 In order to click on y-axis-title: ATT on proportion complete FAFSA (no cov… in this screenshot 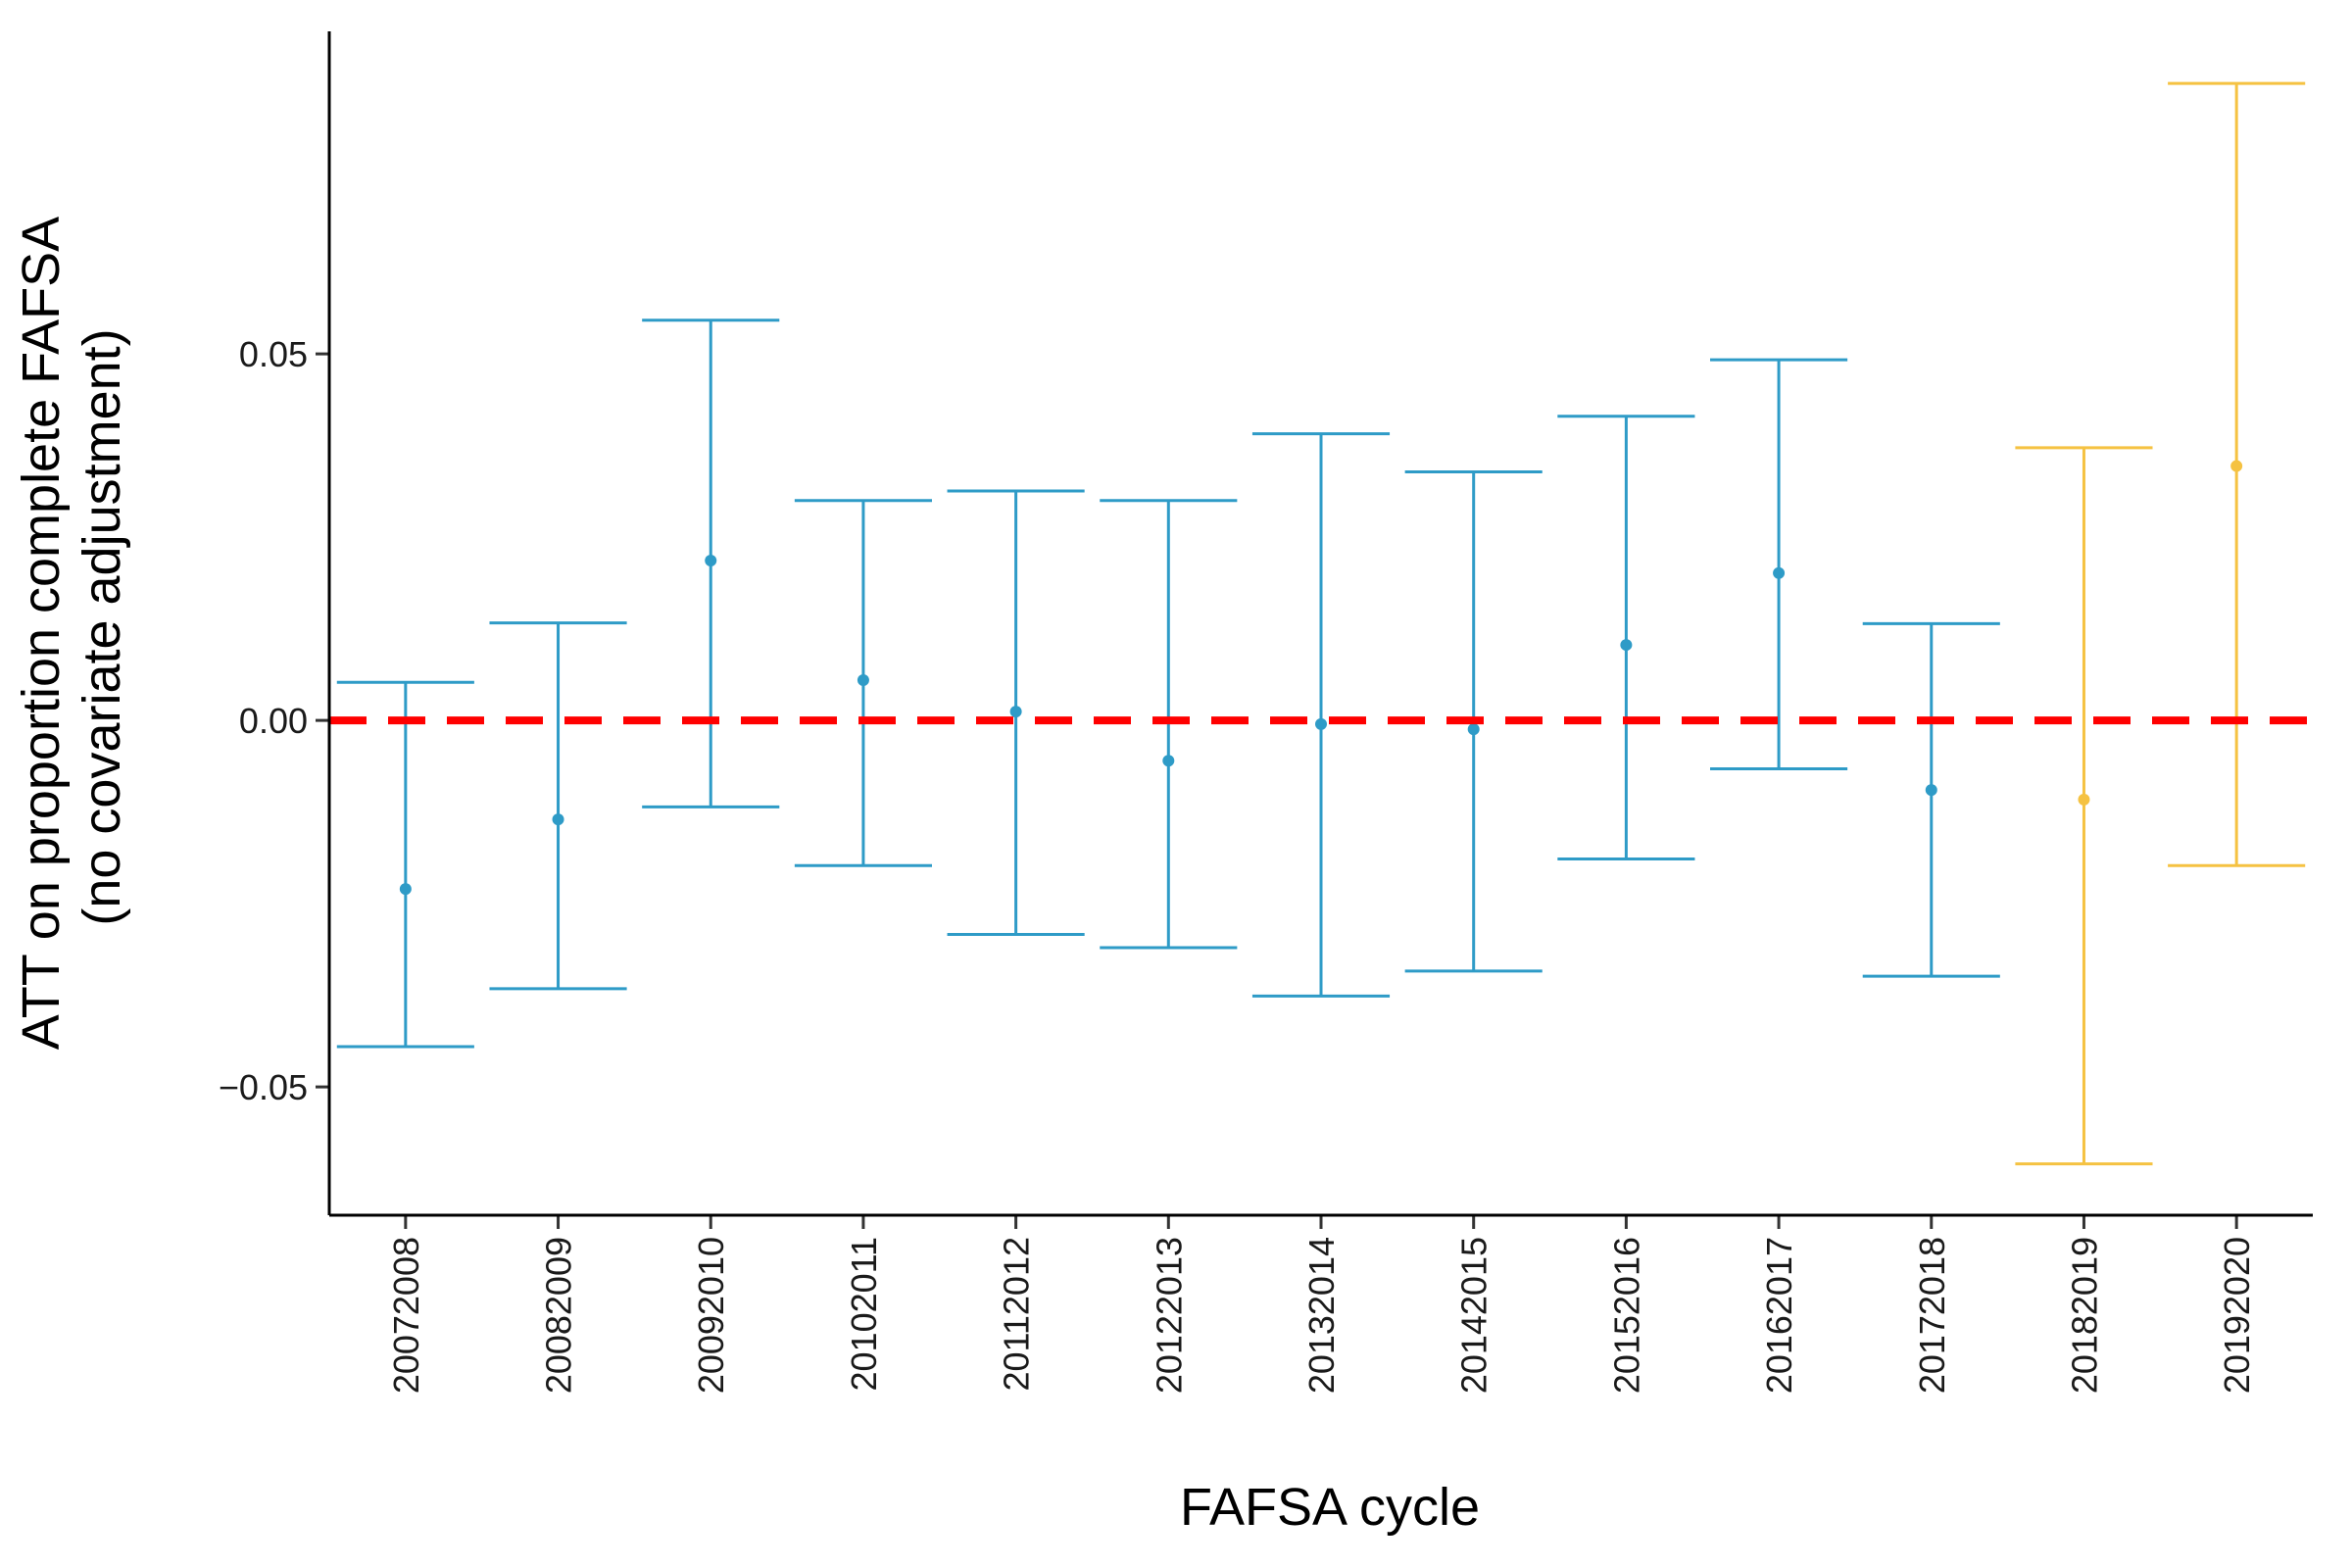, I will do `click(71, 627)`.